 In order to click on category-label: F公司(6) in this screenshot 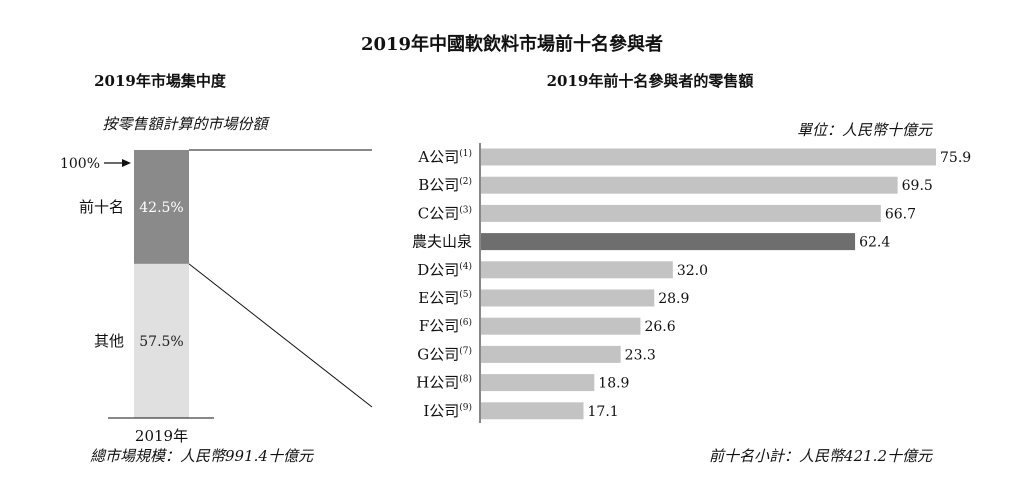, I will do `click(445, 326)`.